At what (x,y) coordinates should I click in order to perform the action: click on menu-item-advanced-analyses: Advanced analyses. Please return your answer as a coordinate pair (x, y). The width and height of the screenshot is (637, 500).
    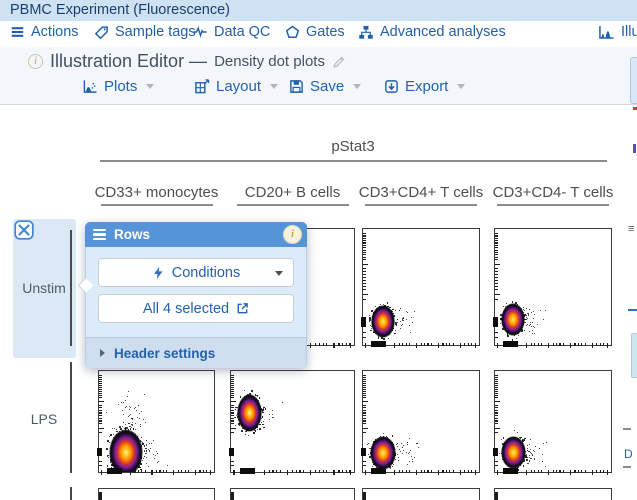
    Looking at the image, I should click on (432, 32).